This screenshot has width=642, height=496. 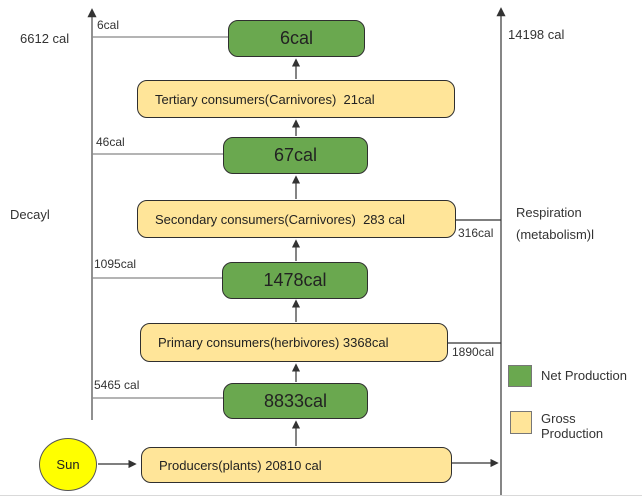 I want to click on gross-box-producers: Producers(plants) 20810 cal, so click(x=296, y=465).